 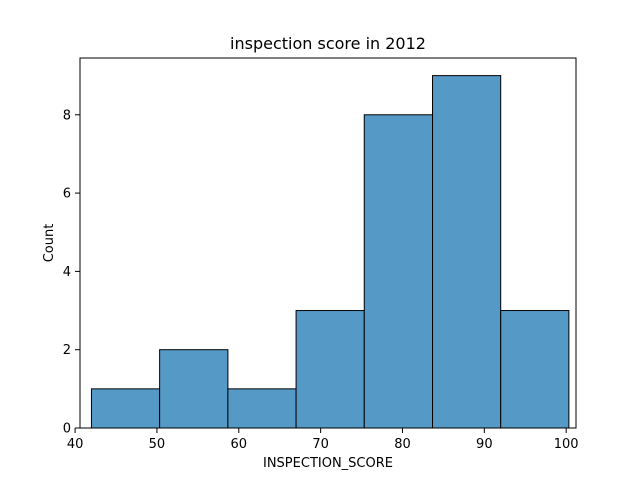 What do you see at coordinates (157, 444) in the screenshot?
I see `x-tick-label: 50` at bounding box center [157, 444].